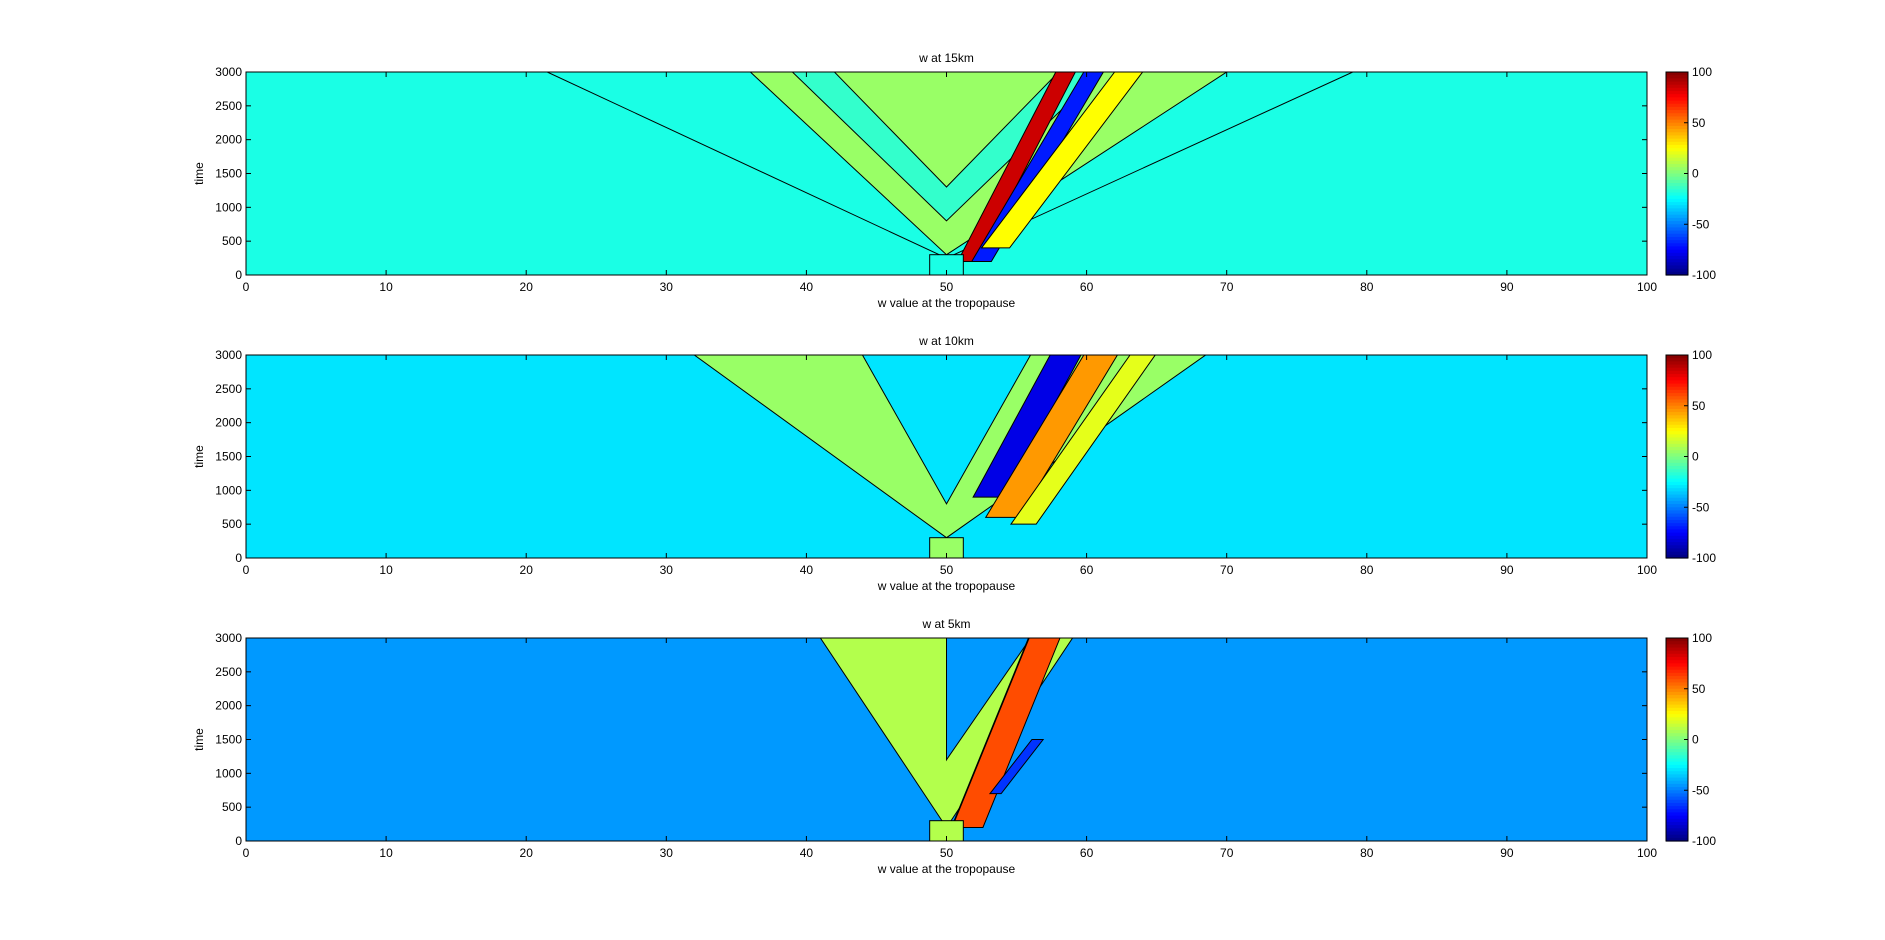  Describe the element at coordinates (1702, 638) in the screenshot. I see `colorbar-tick-label: 100` at that location.